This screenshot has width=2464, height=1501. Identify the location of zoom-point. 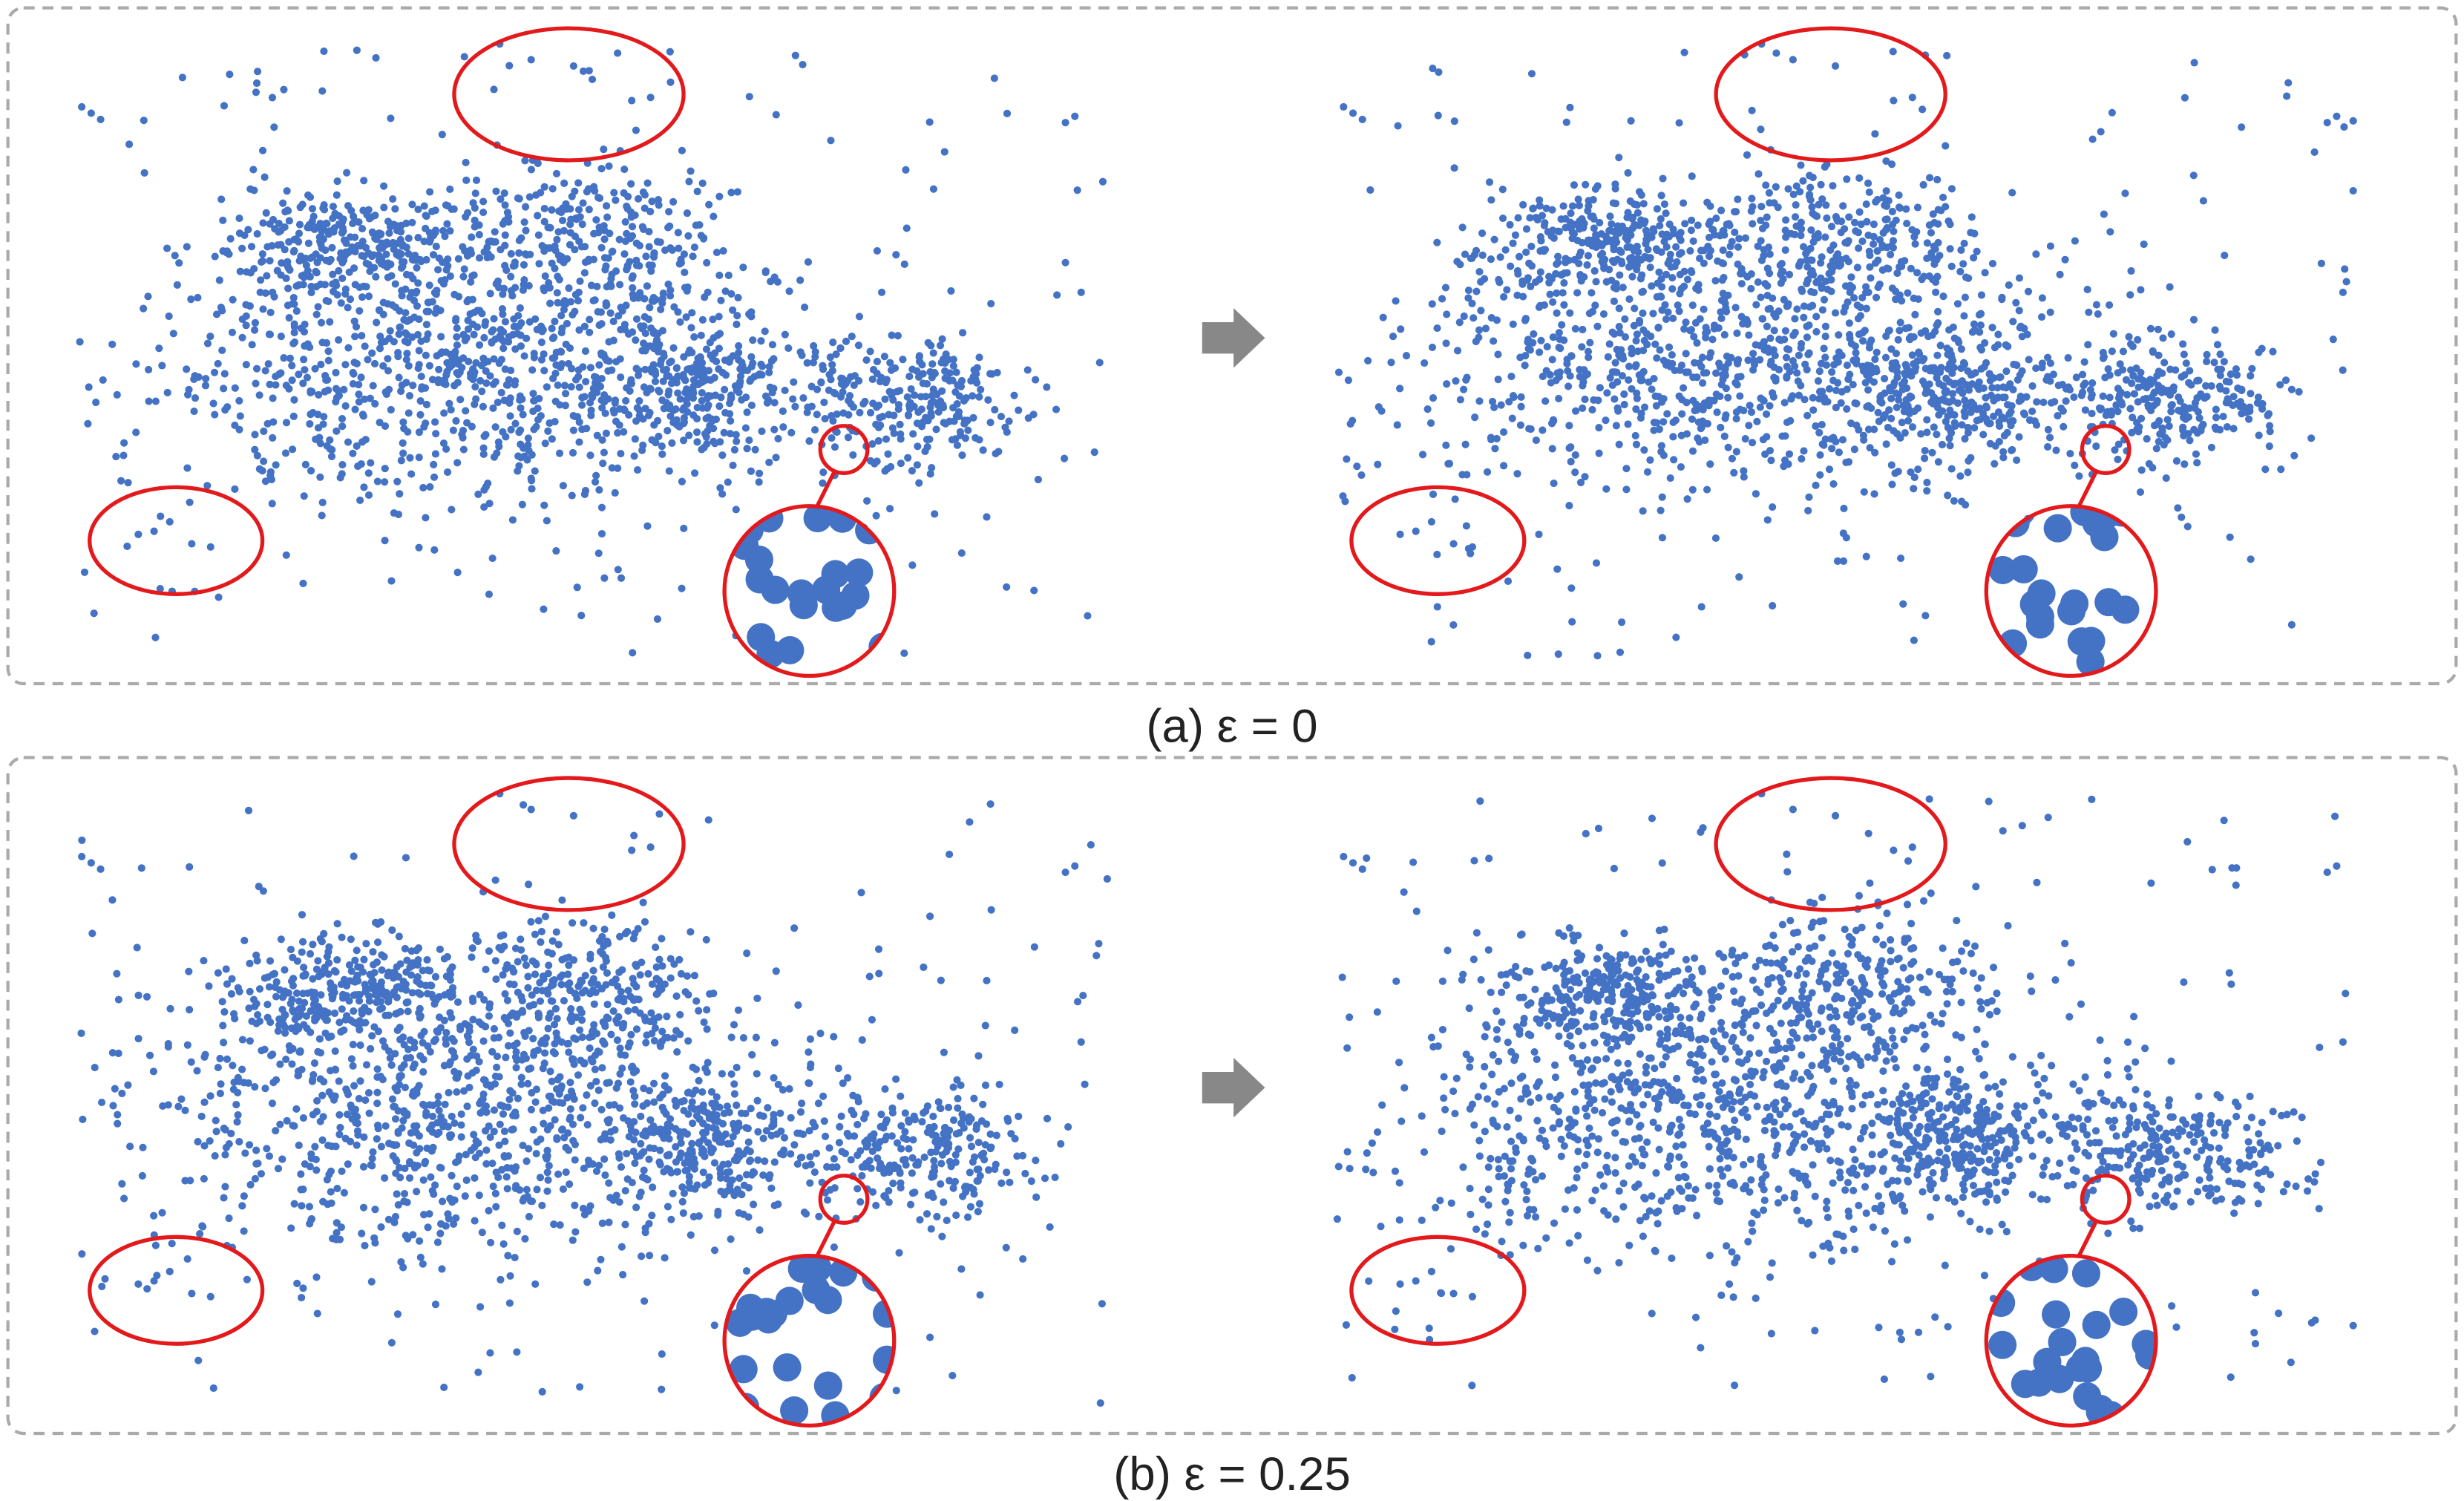
(2125, 609).